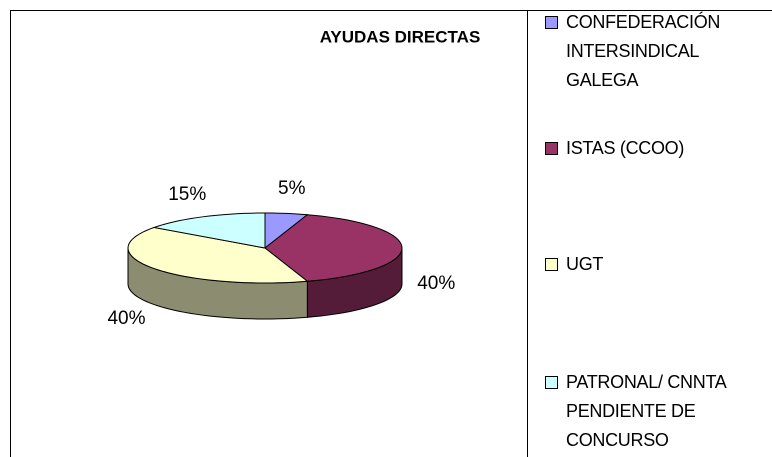 This screenshot has width=772, height=457. Describe the element at coordinates (646, 411) in the screenshot. I see `legend-label: PATRONAL/ CNNTA PENDIENTE DE CONCURSO` at that location.